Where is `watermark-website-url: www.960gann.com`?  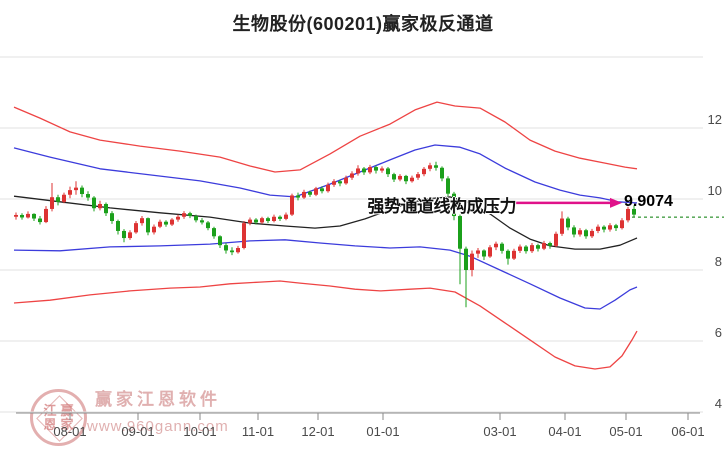
watermark-website-url: www.960gann.com is located at coordinates (158, 426).